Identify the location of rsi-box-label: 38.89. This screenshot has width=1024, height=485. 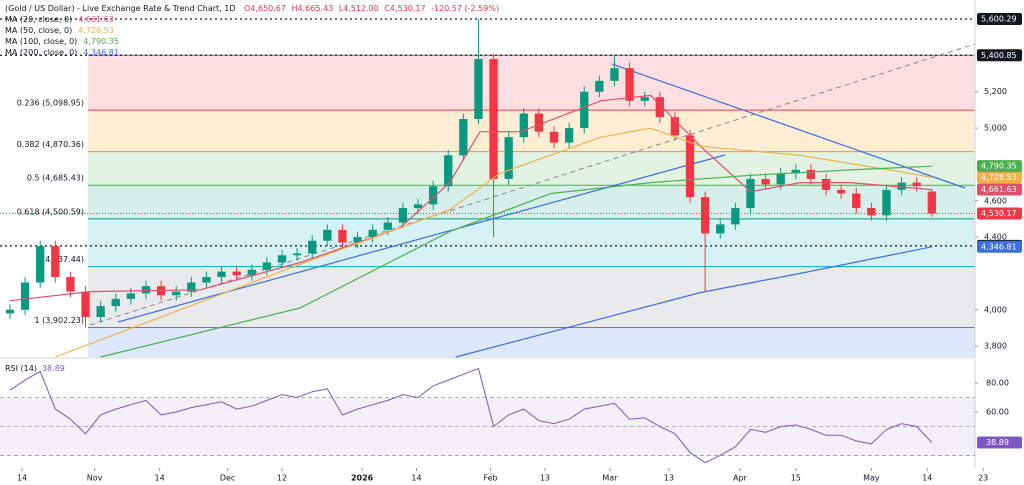
(997, 442).